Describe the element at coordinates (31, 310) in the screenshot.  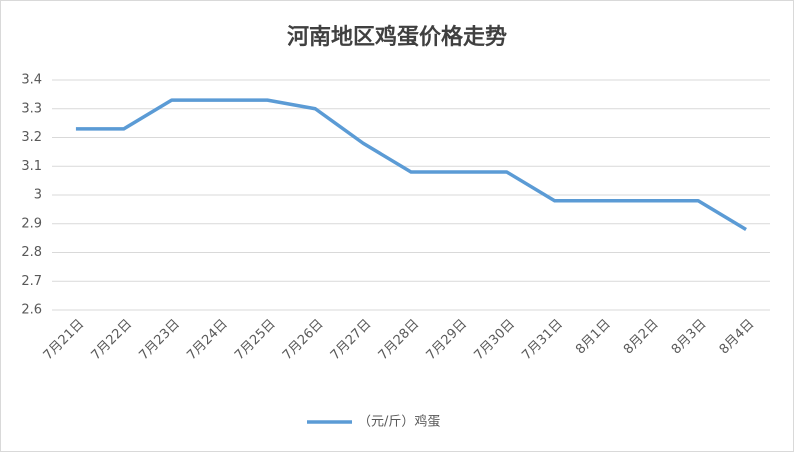
I see `y-tick-label: 2.6` at that location.